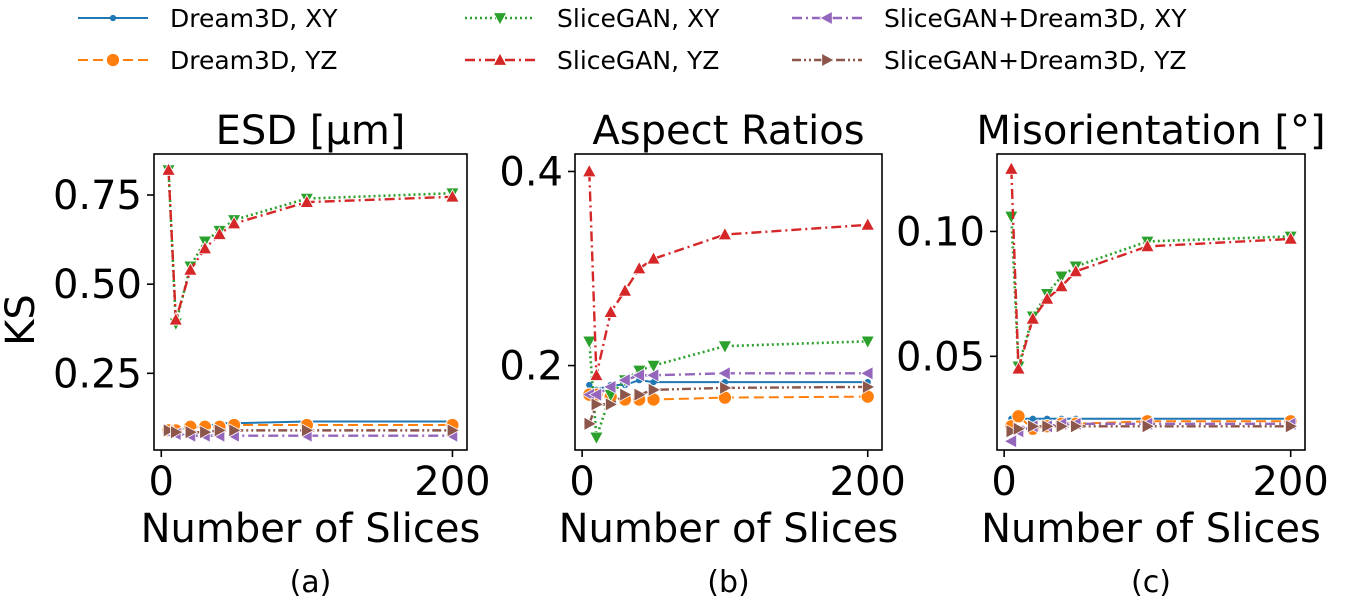 The image size is (1350, 601). Describe the element at coordinates (1150, 131) in the screenshot. I see `chart-title: Misorientation [°]` at that location.